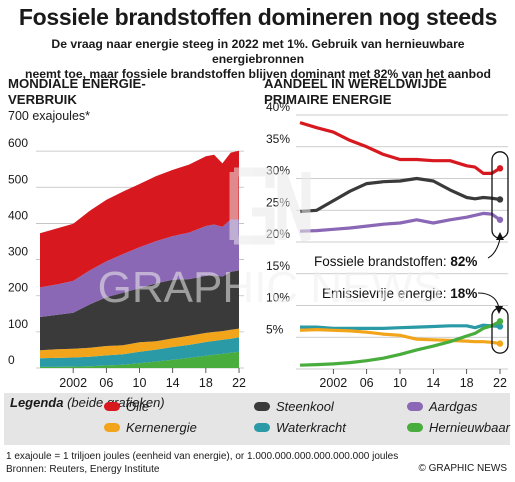 This screenshot has height=482, width=515. What do you see at coordinates (415, 406) in the screenshot?
I see `legend-swatch-aardgas` at bounding box center [415, 406].